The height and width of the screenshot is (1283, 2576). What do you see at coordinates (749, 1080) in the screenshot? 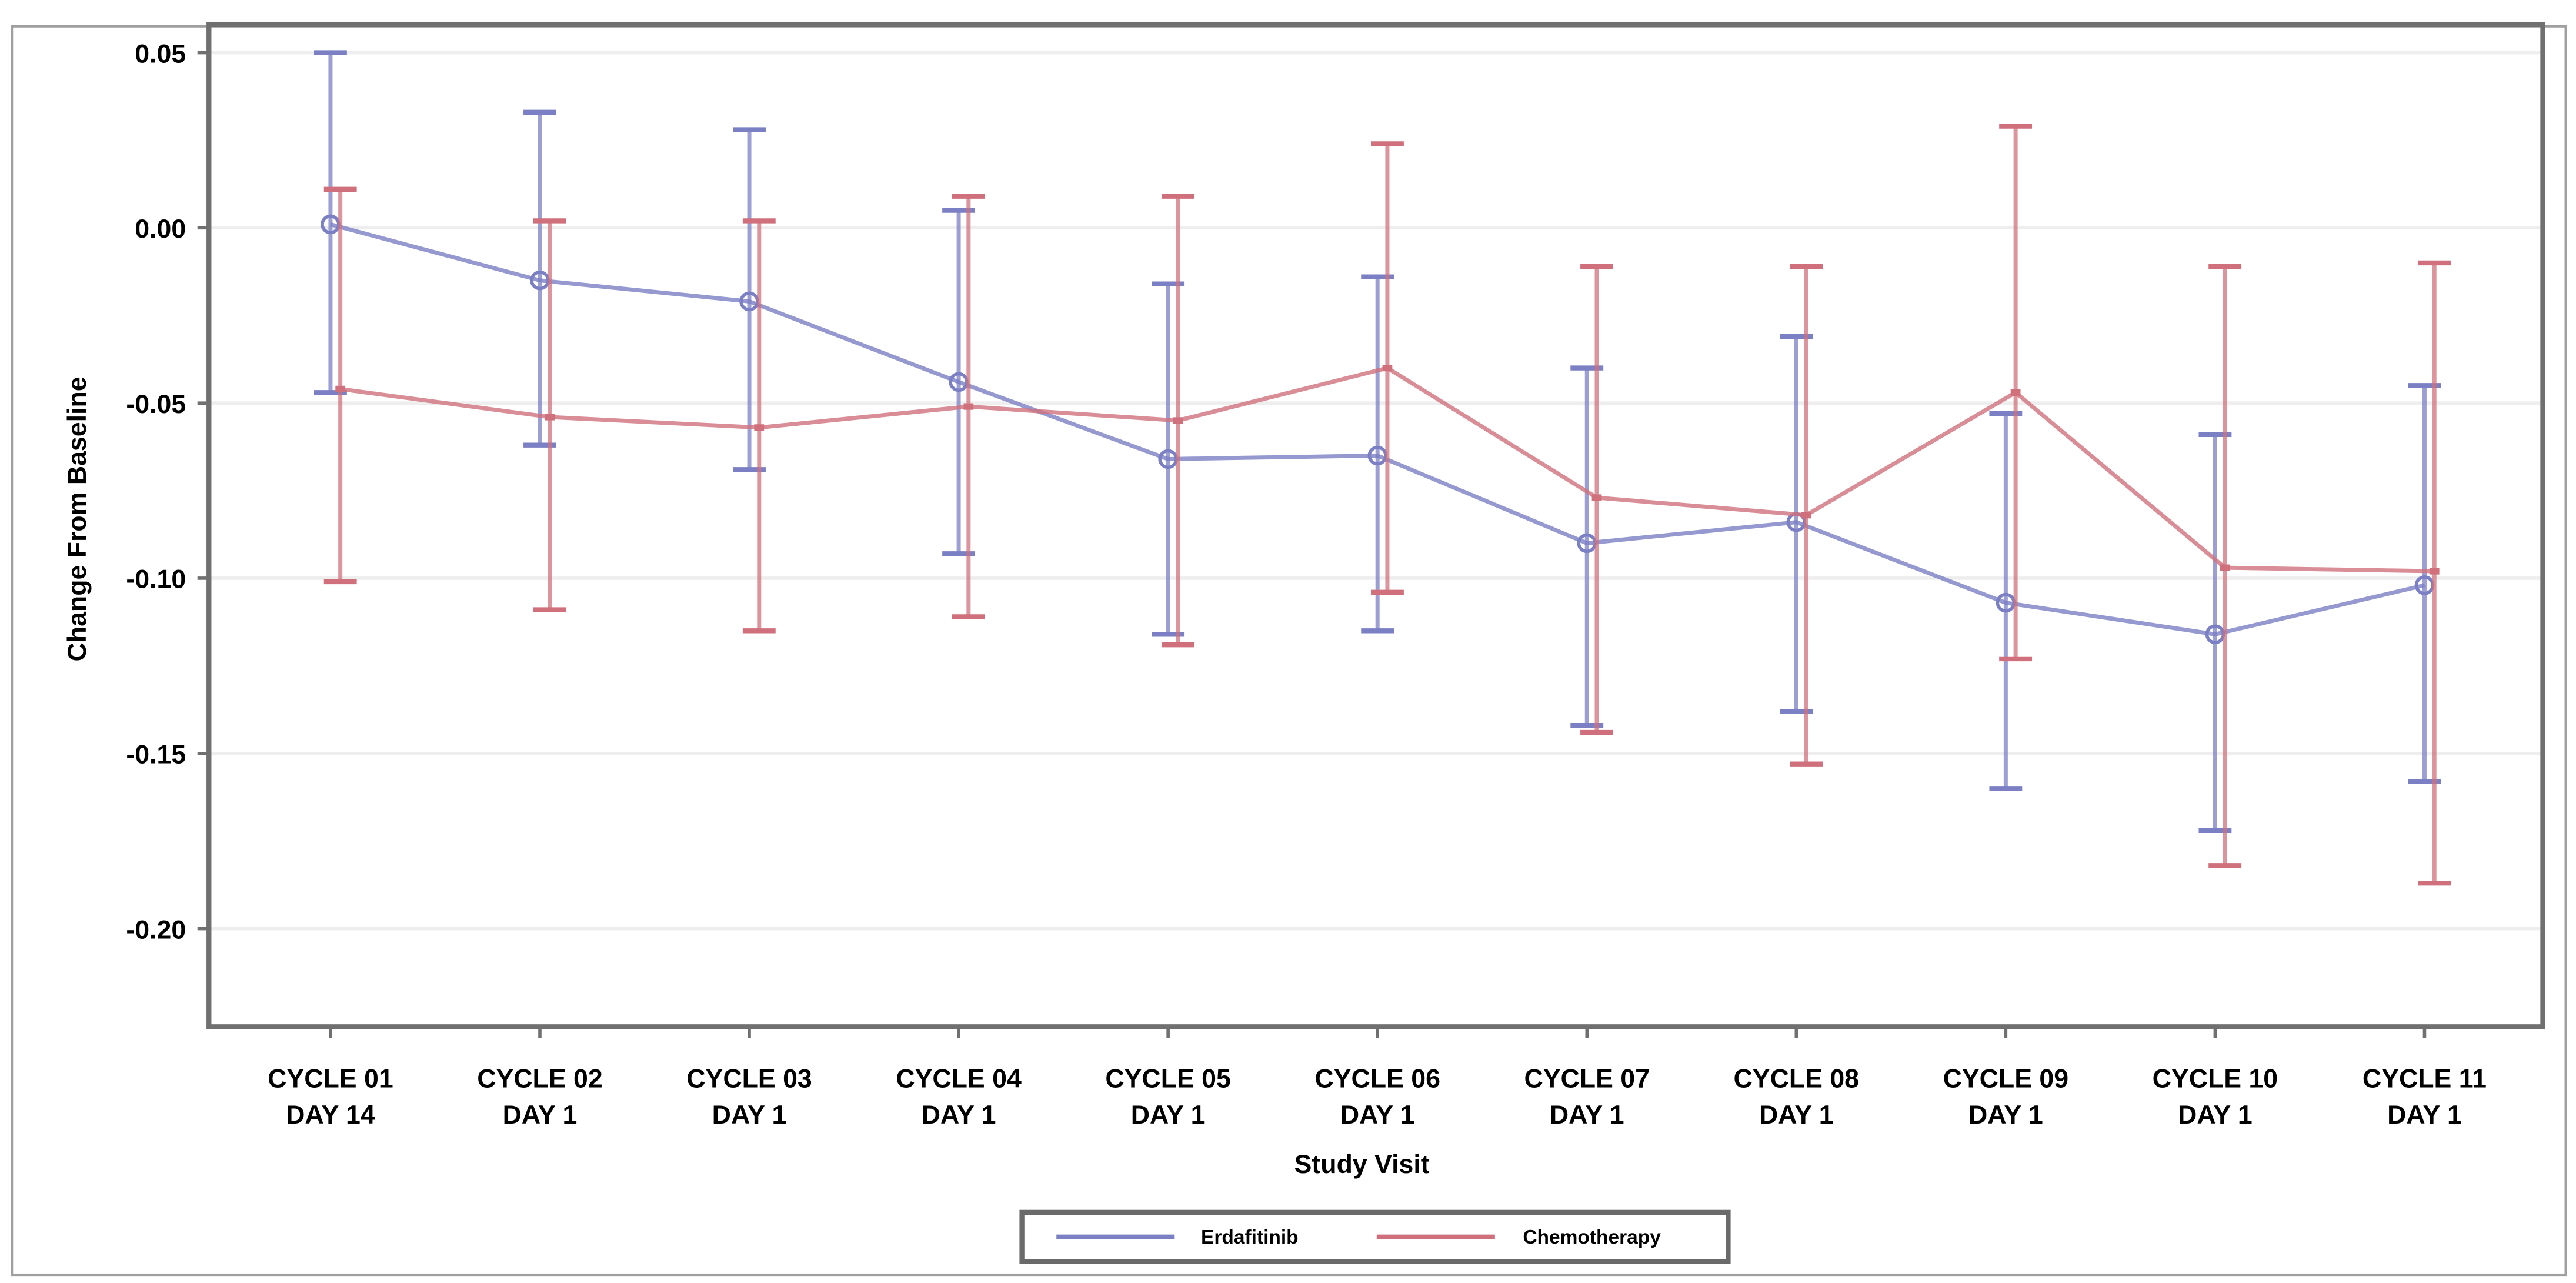
I see `x-tick-label: CYCLE 03` at bounding box center [749, 1080].